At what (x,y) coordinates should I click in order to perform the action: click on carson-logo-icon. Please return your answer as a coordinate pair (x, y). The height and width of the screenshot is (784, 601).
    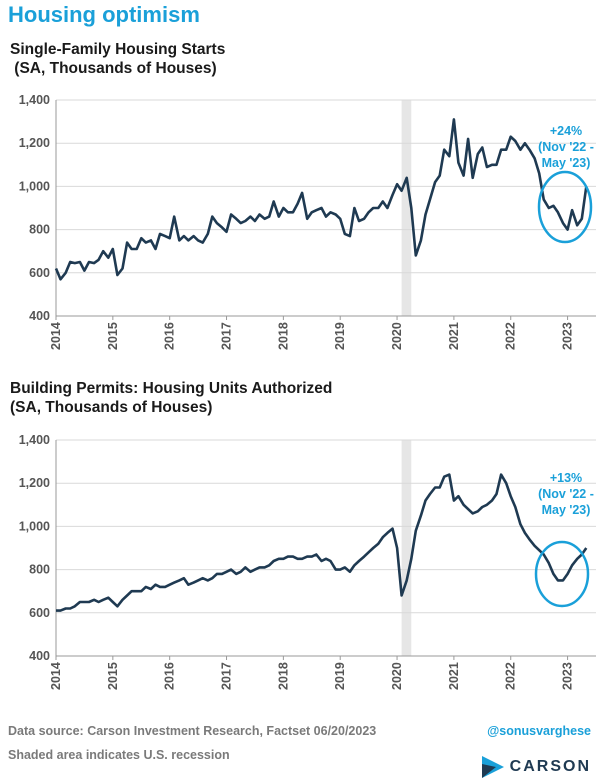
    Looking at the image, I should click on (492, 767).